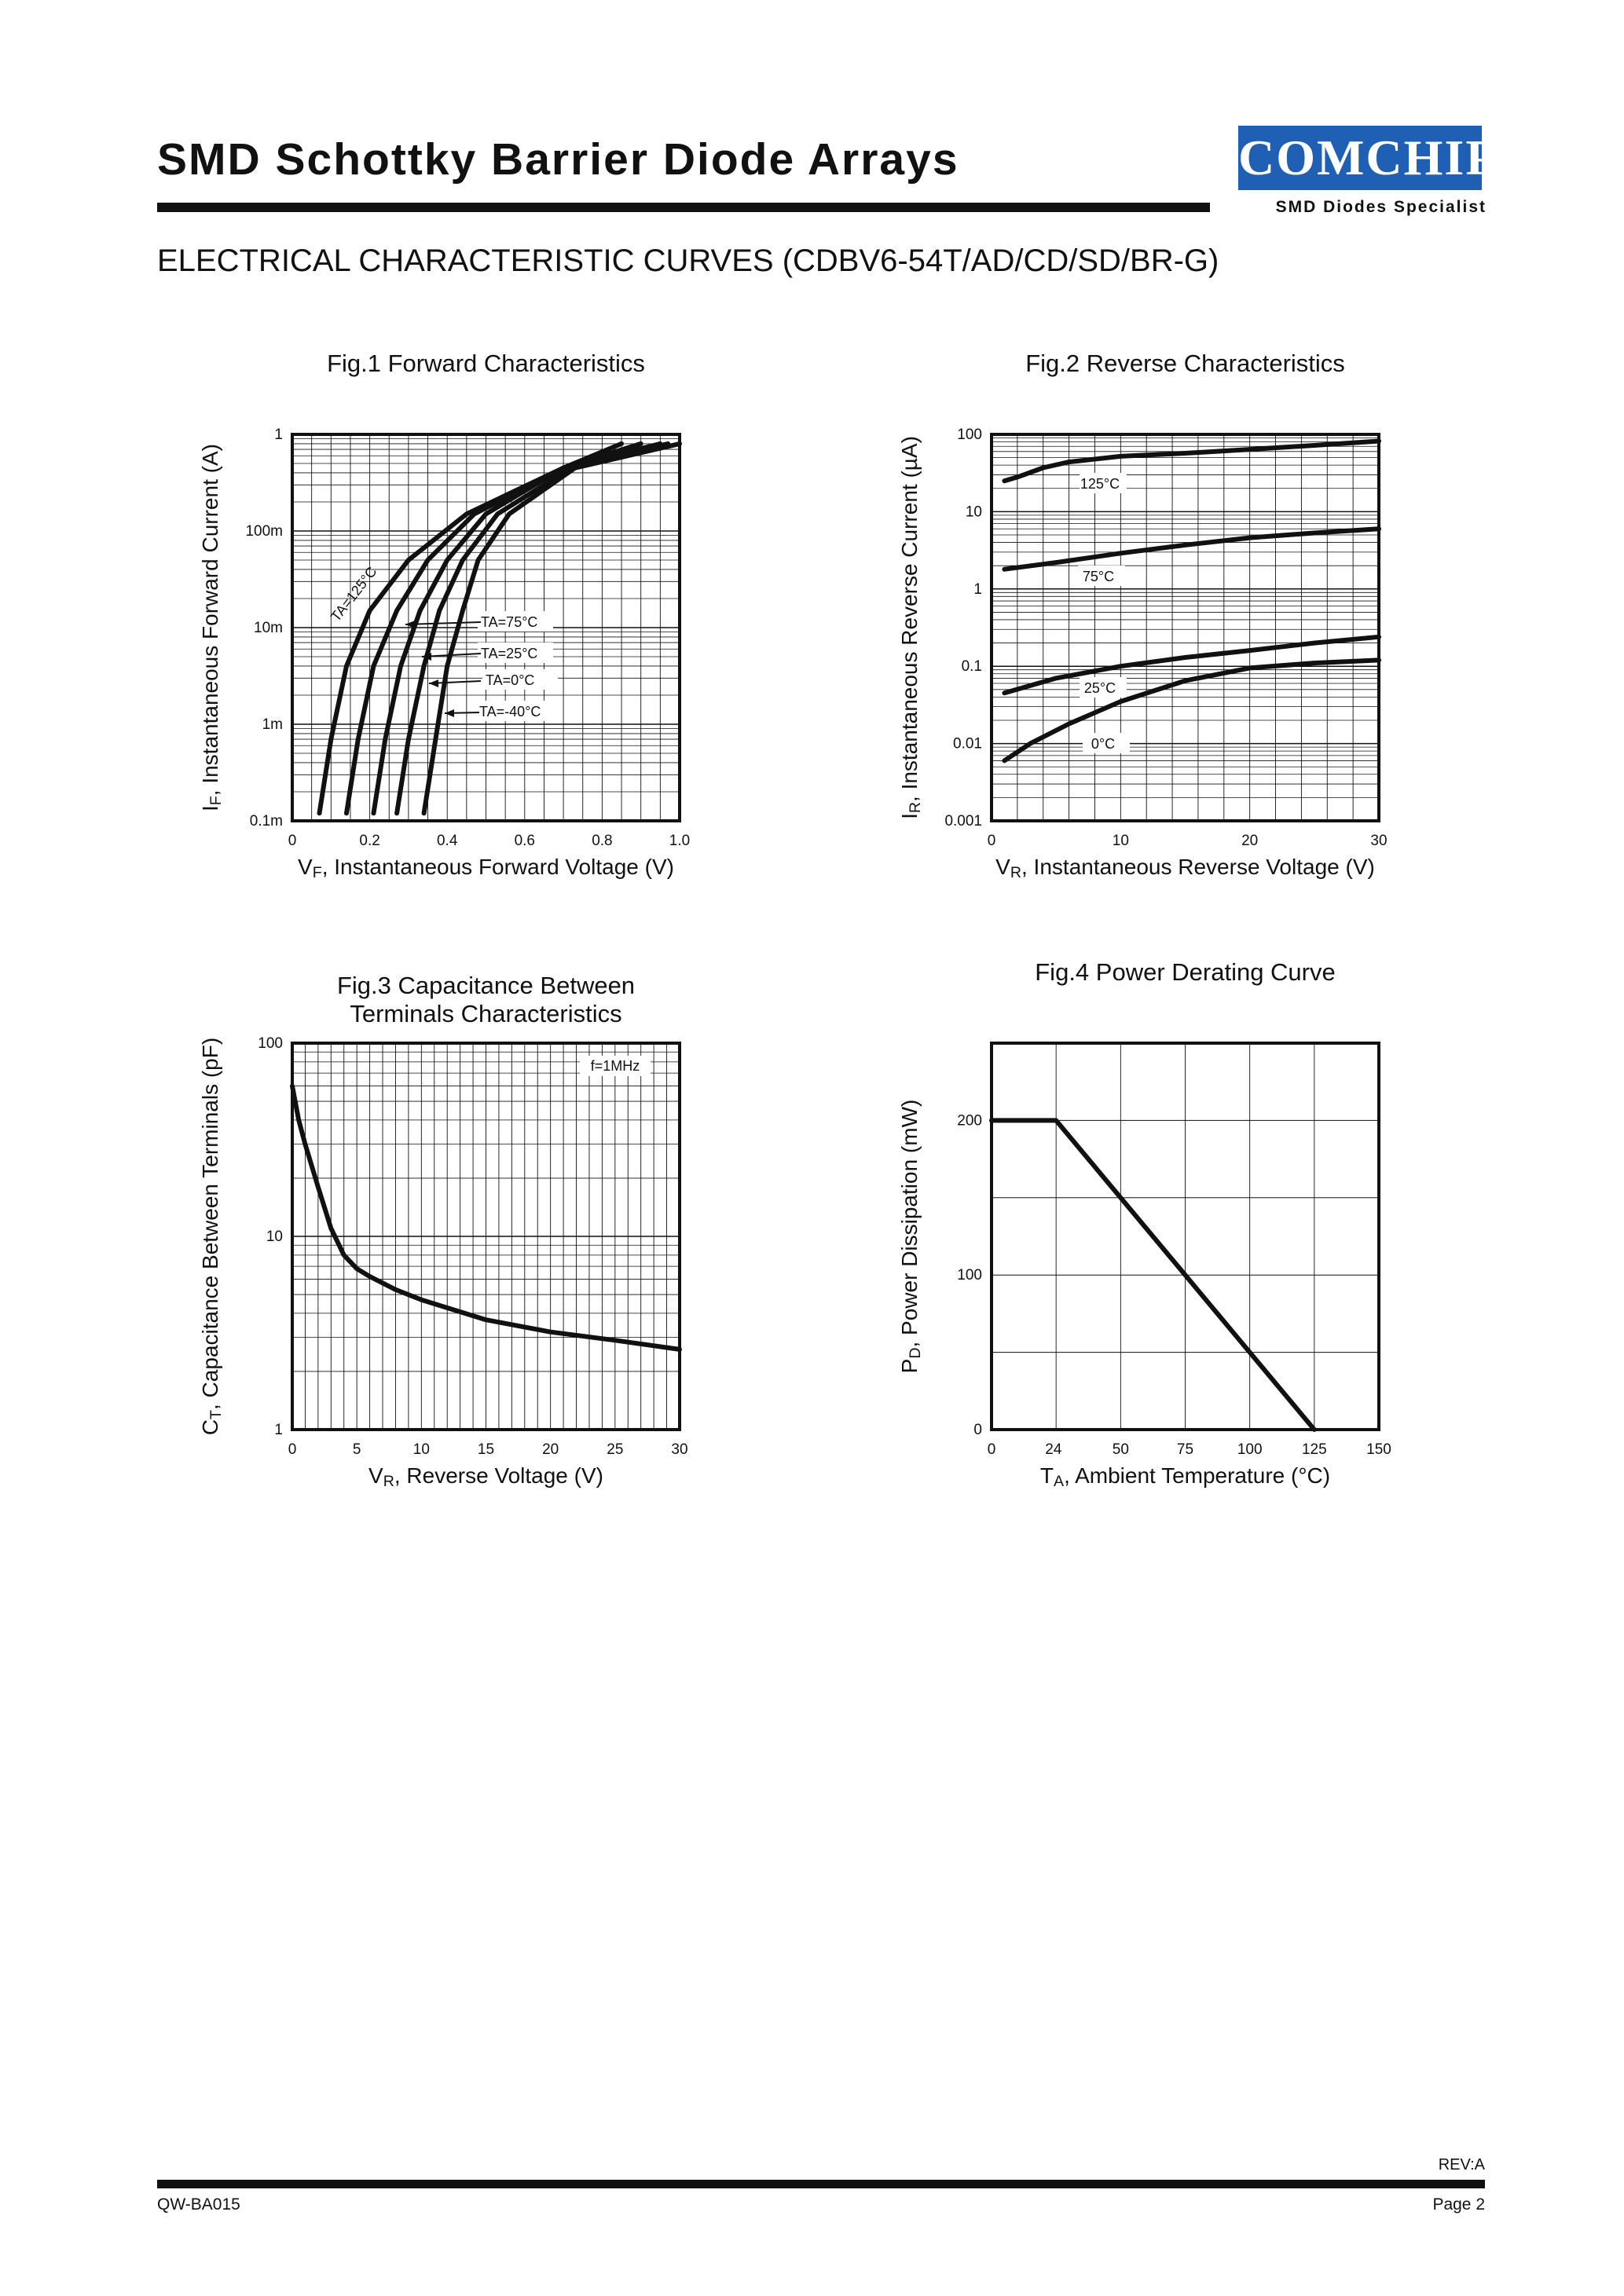 The width and height of the screenshot is (1624, 2296). Describe the element at coordinates (970, 1120) in the screenshot. I see `y-tick-label: 200` at that location.